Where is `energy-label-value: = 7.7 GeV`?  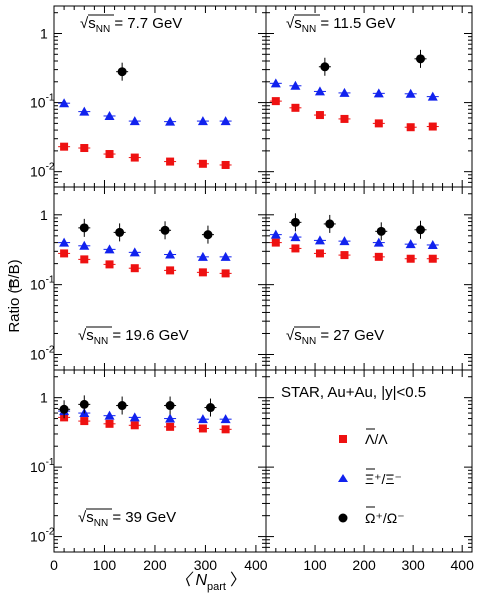 energy-label-value: = 7.7 GeV is located at coordinates (146, 23).